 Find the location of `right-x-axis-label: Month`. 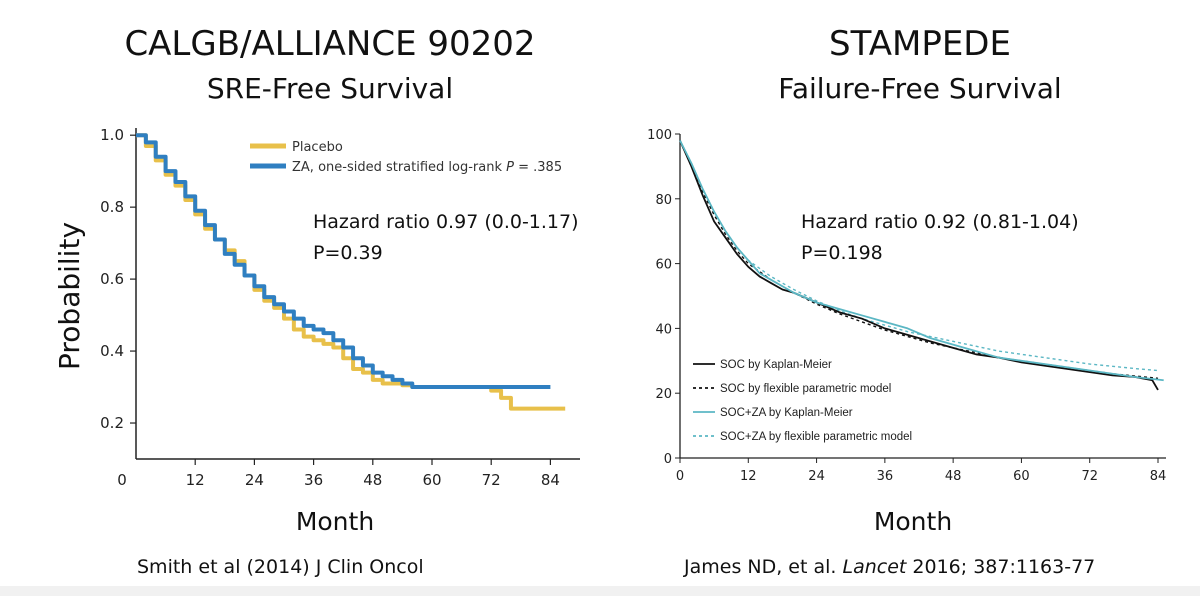

right-x-axis-label: Month is located at coordinates (913, 521).